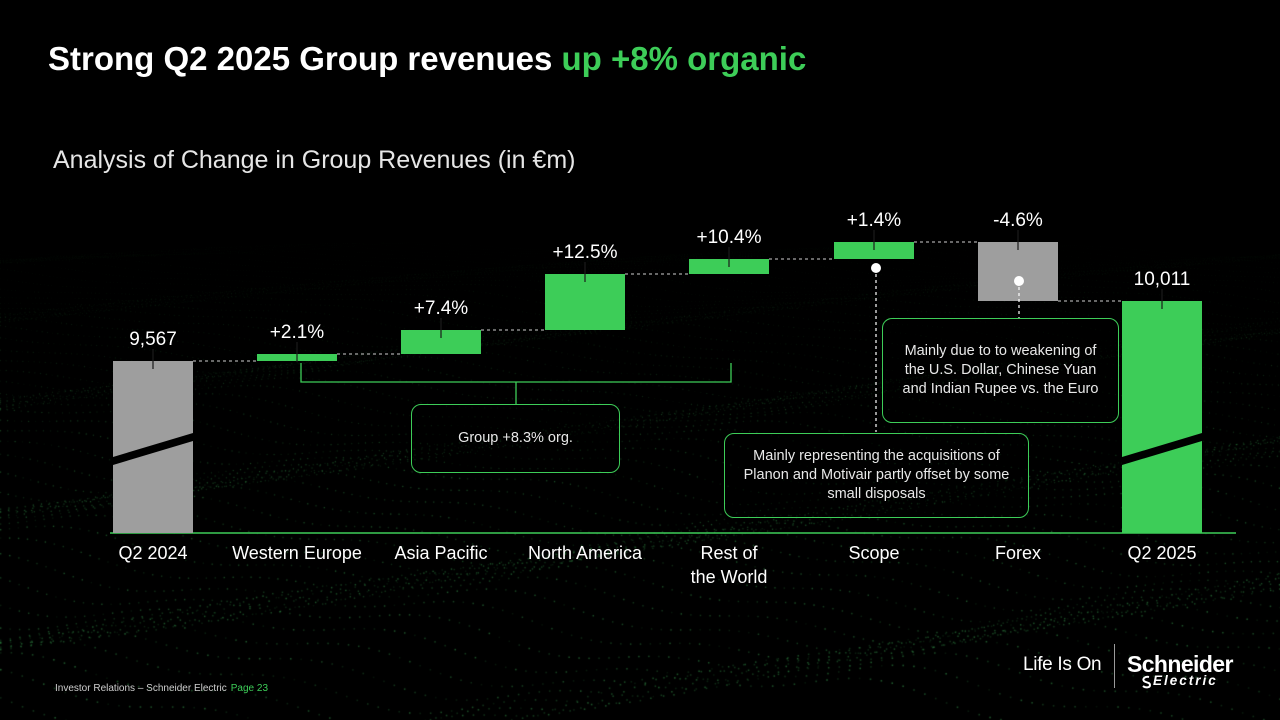 The height and width of the screenshot is (720, 1280). I want to click on organic-bracket, so click(516, 373).